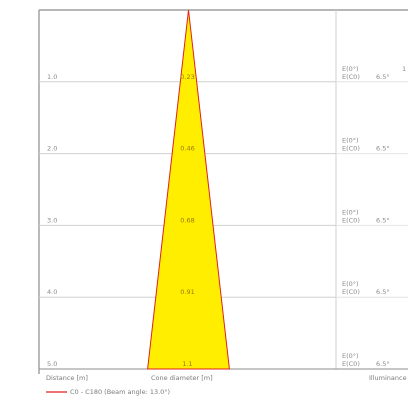  I want to click on distance-axis-label: Distance [m], so click(67, 378).